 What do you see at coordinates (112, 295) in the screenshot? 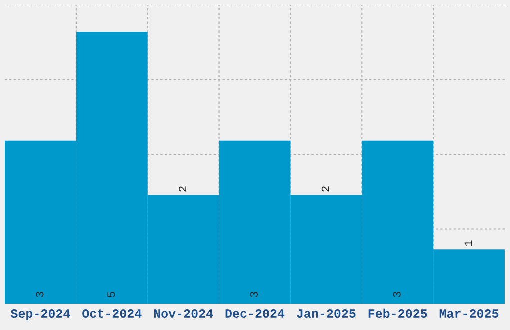
I see `data-label: 5` at bounding box center [112, 295].